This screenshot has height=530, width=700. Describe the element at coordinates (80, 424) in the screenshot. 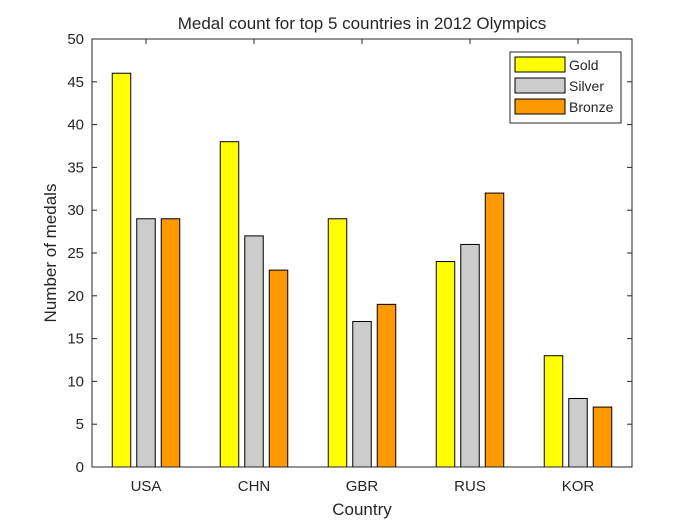

I see `y-tick-label: 5` at that location.